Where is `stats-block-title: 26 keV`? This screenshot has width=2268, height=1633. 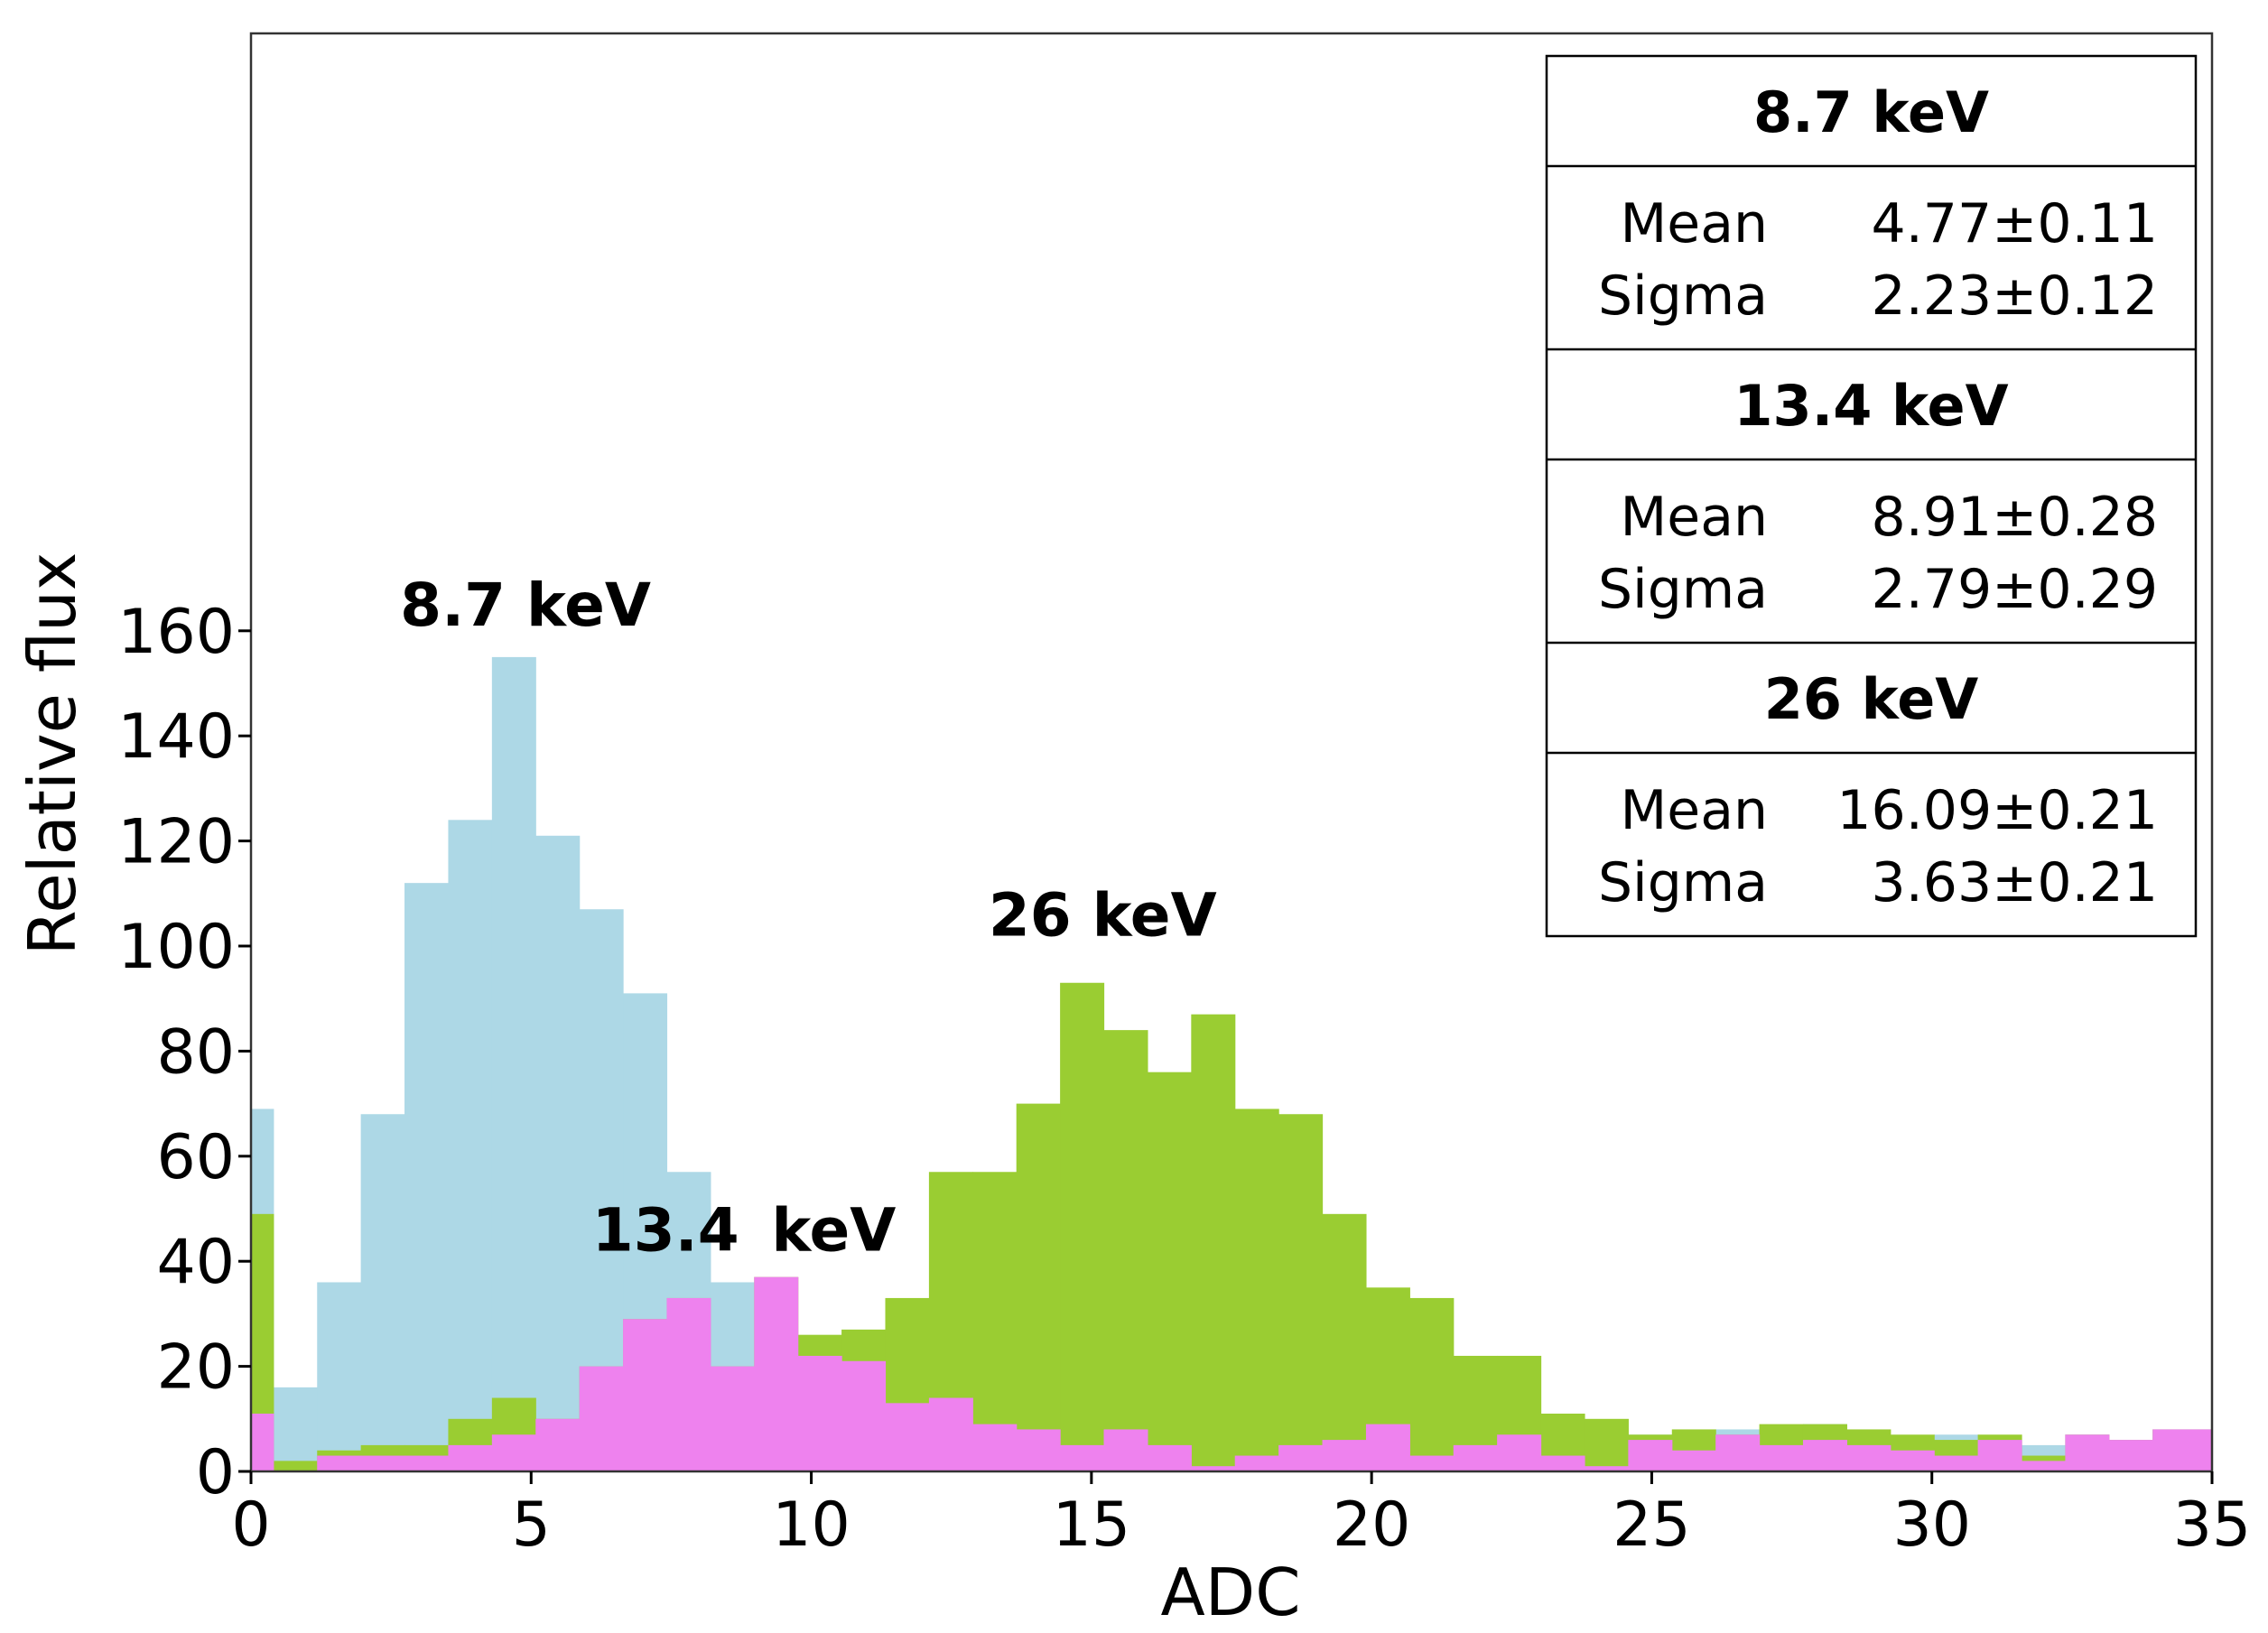
stats-block-title: 26 keV is located at coordinates (1871, 699).